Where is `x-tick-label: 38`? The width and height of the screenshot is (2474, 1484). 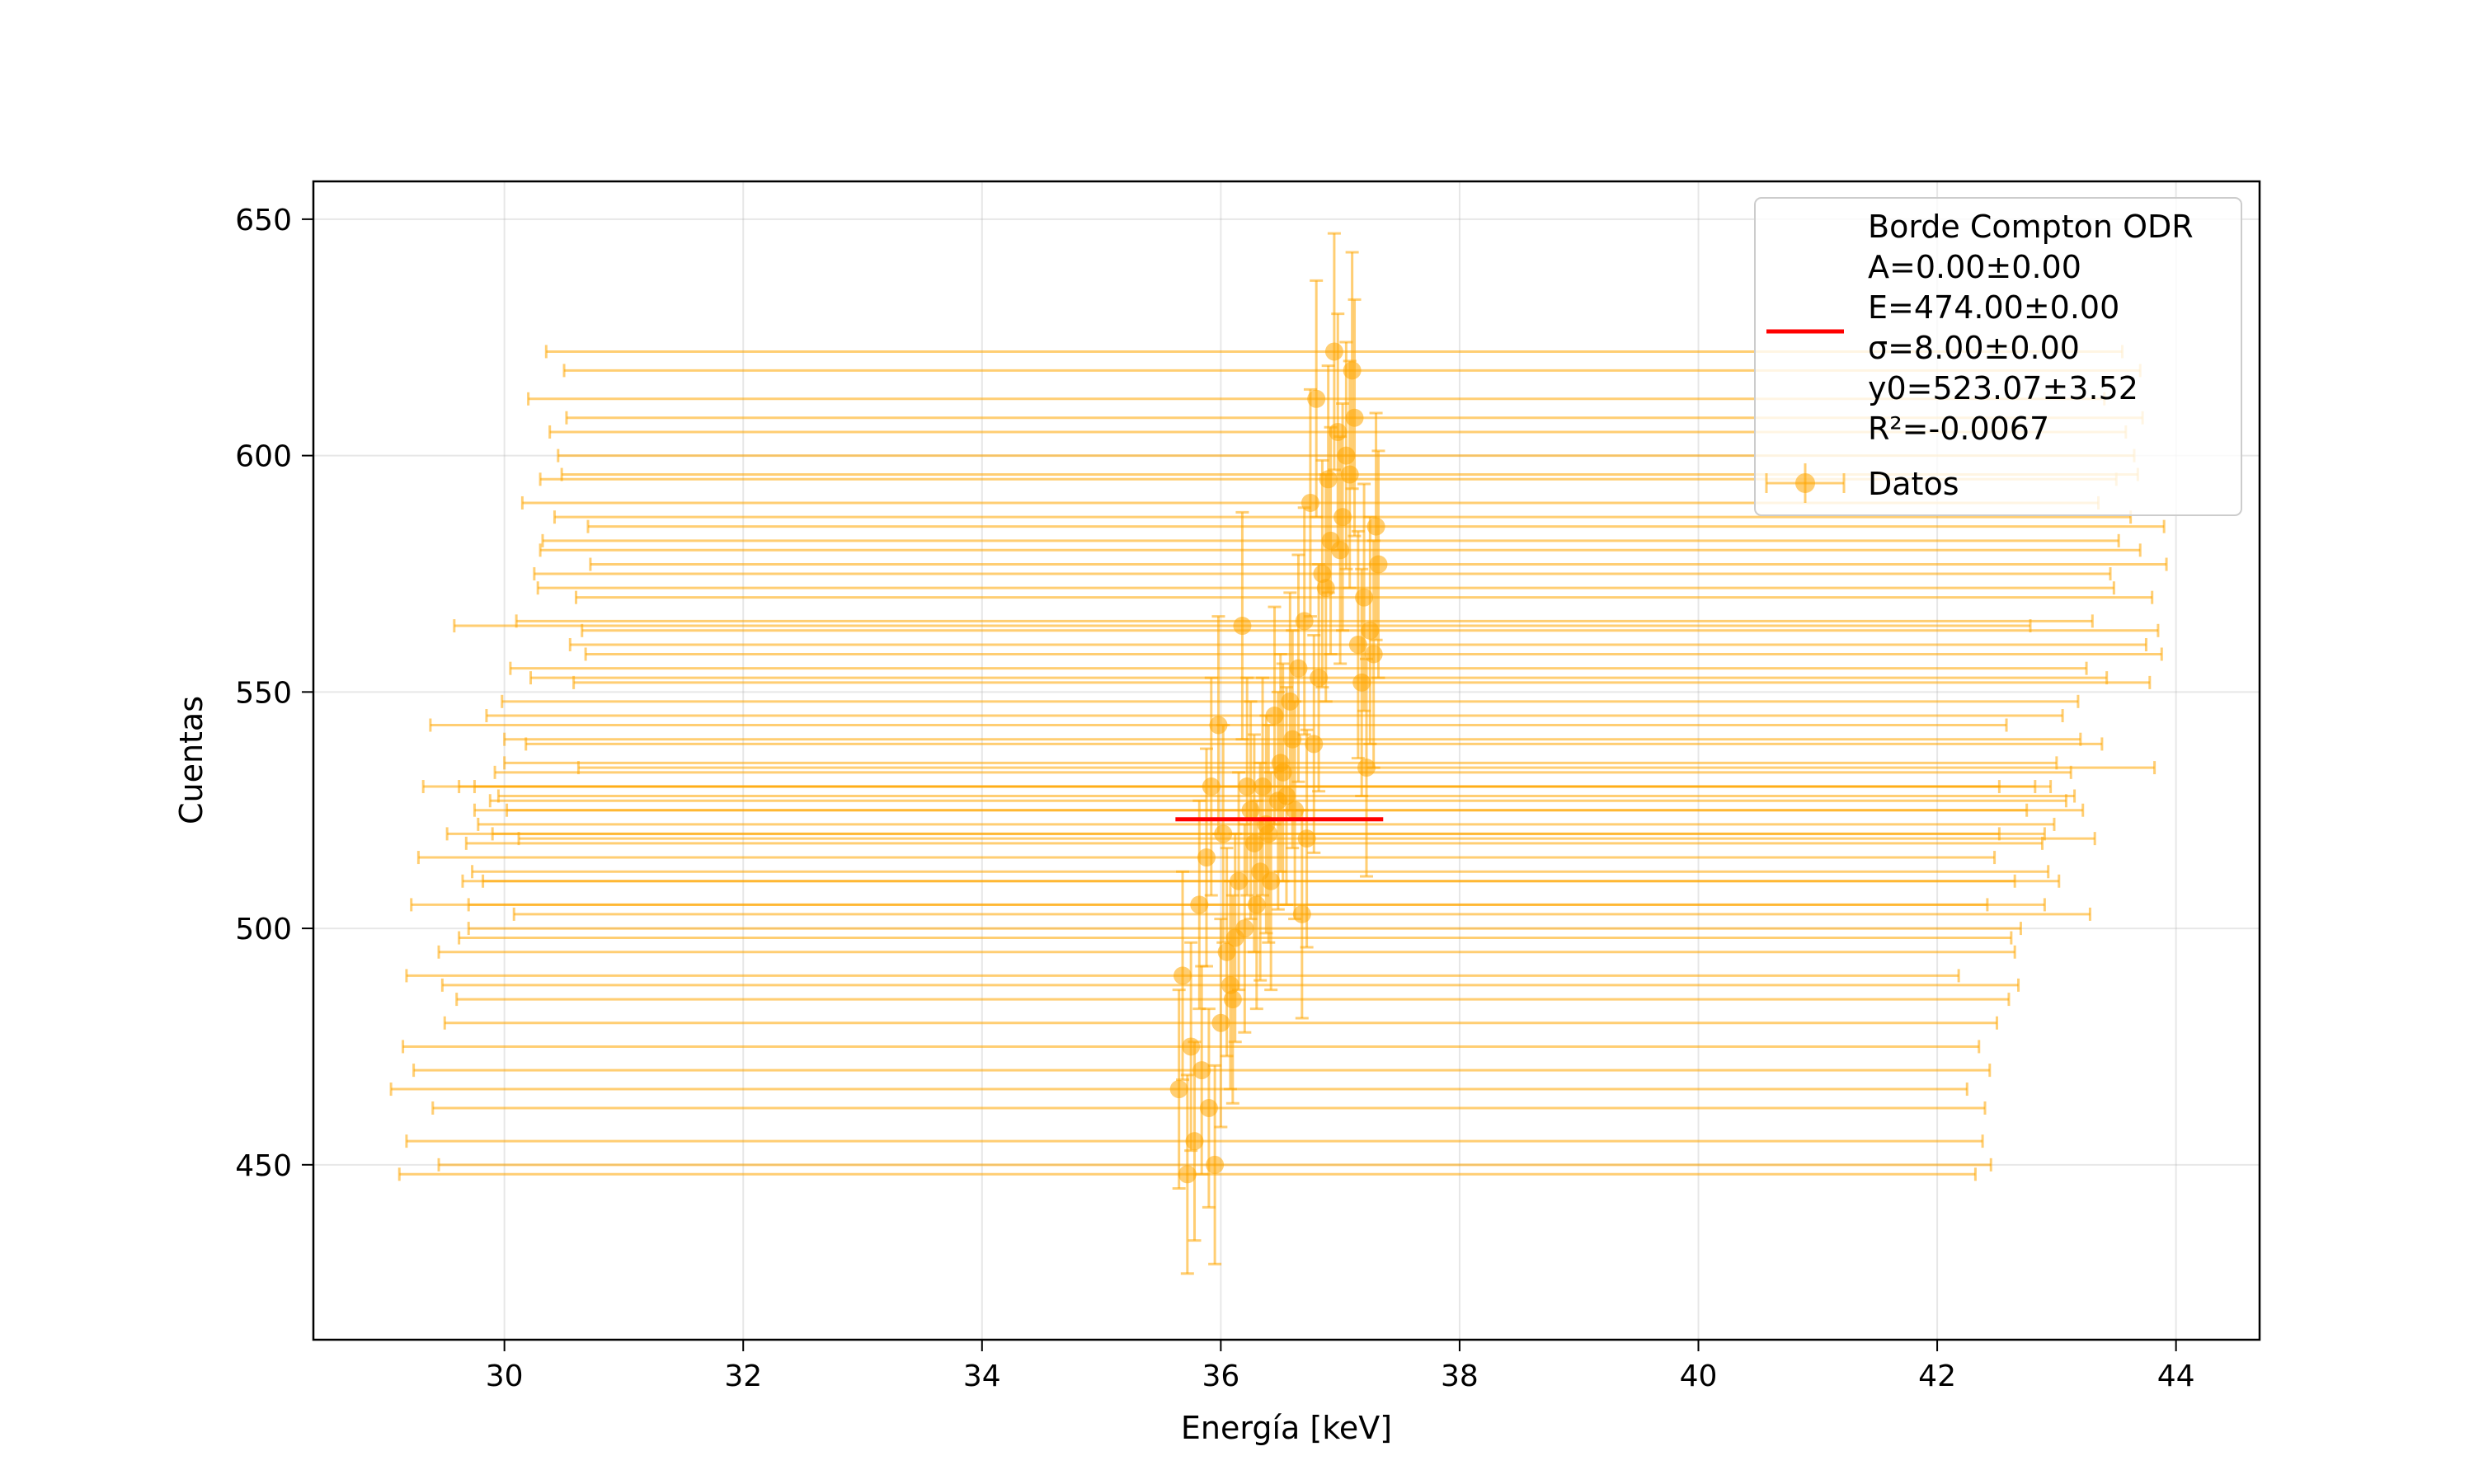 x-tick-label: 38 is located at coordinates (1460, 1376).